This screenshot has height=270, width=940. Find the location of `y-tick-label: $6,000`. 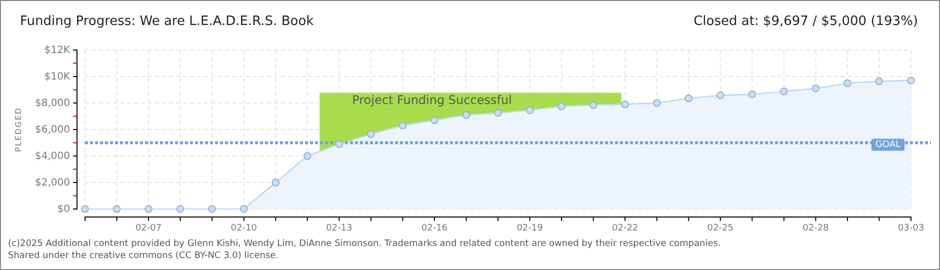

y-tick-label: $6,000 is located at coordinates (52, 130).